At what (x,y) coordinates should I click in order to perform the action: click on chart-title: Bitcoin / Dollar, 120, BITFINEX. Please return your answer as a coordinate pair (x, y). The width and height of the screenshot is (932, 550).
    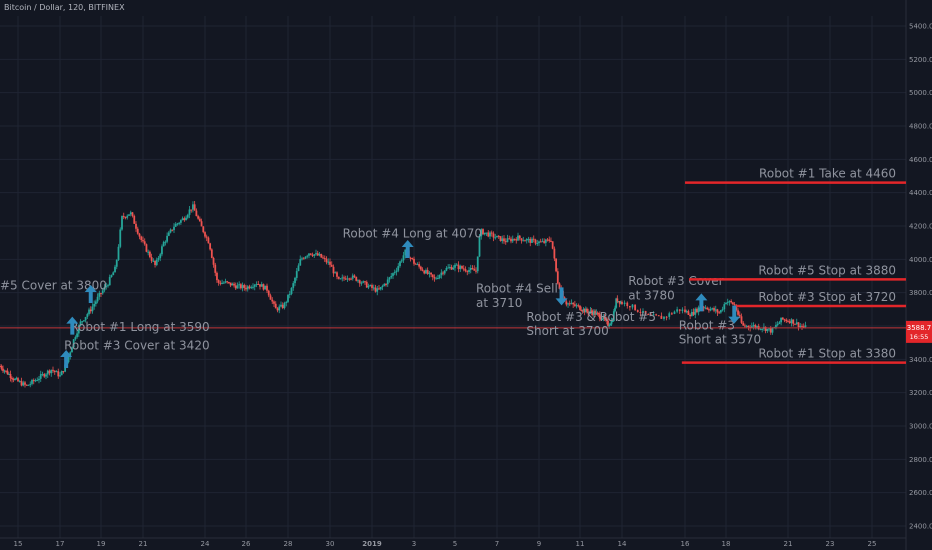
    Looking at the image, I should click on (64, 7).